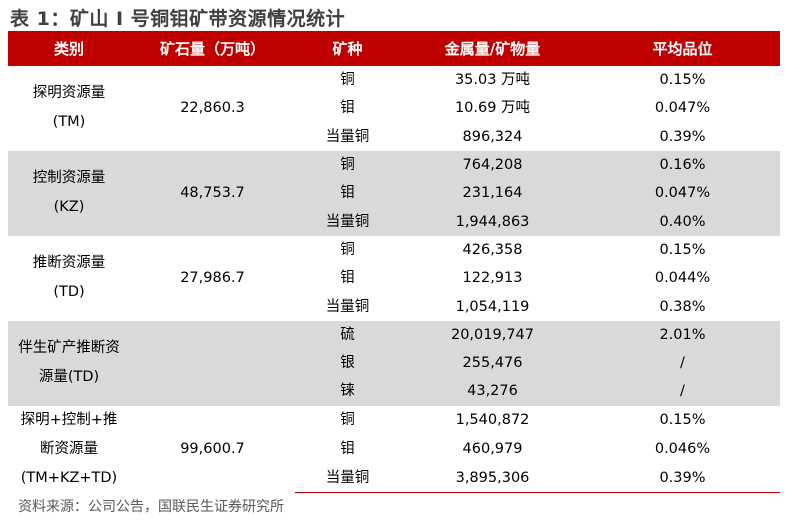 The height and width of the screenshot is (528, 786). Describe the element at coordinates (492, 249) in the screenshot. I see `metal-amount-cell: 426,358` at that location.